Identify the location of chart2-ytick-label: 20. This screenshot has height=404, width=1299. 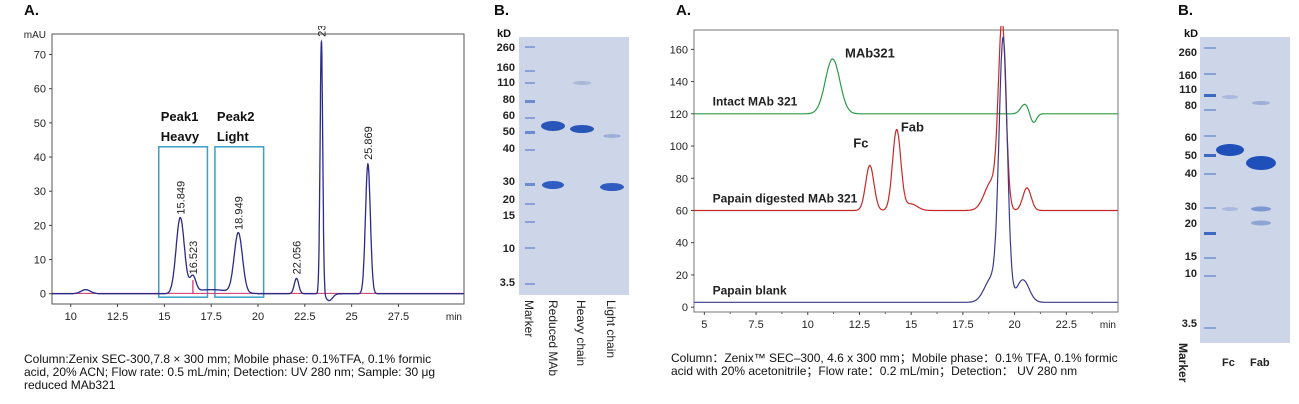
(682, 276).